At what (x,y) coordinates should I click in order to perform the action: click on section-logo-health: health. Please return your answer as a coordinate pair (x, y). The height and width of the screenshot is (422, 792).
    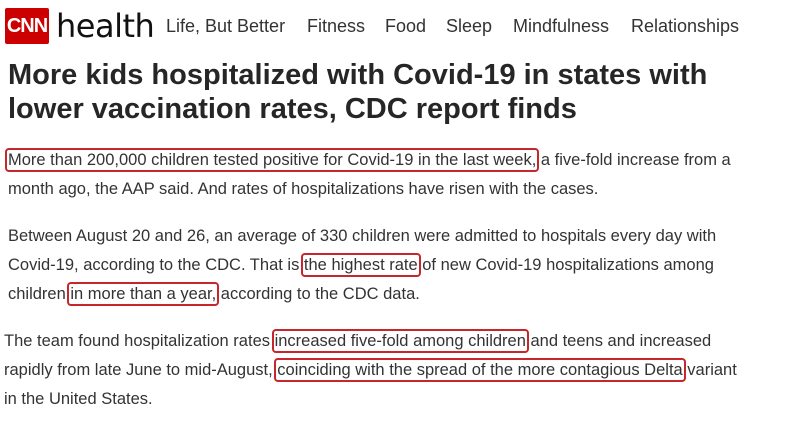
    Looking at the image, I should click on (105, 26).